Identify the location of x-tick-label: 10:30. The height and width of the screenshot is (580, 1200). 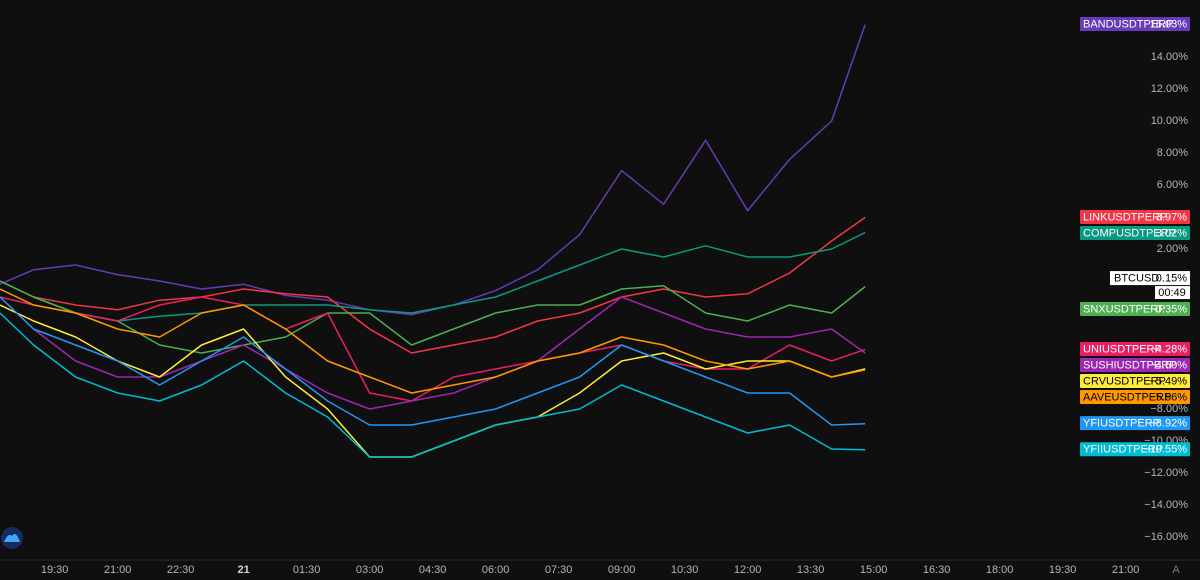
(685, 570).